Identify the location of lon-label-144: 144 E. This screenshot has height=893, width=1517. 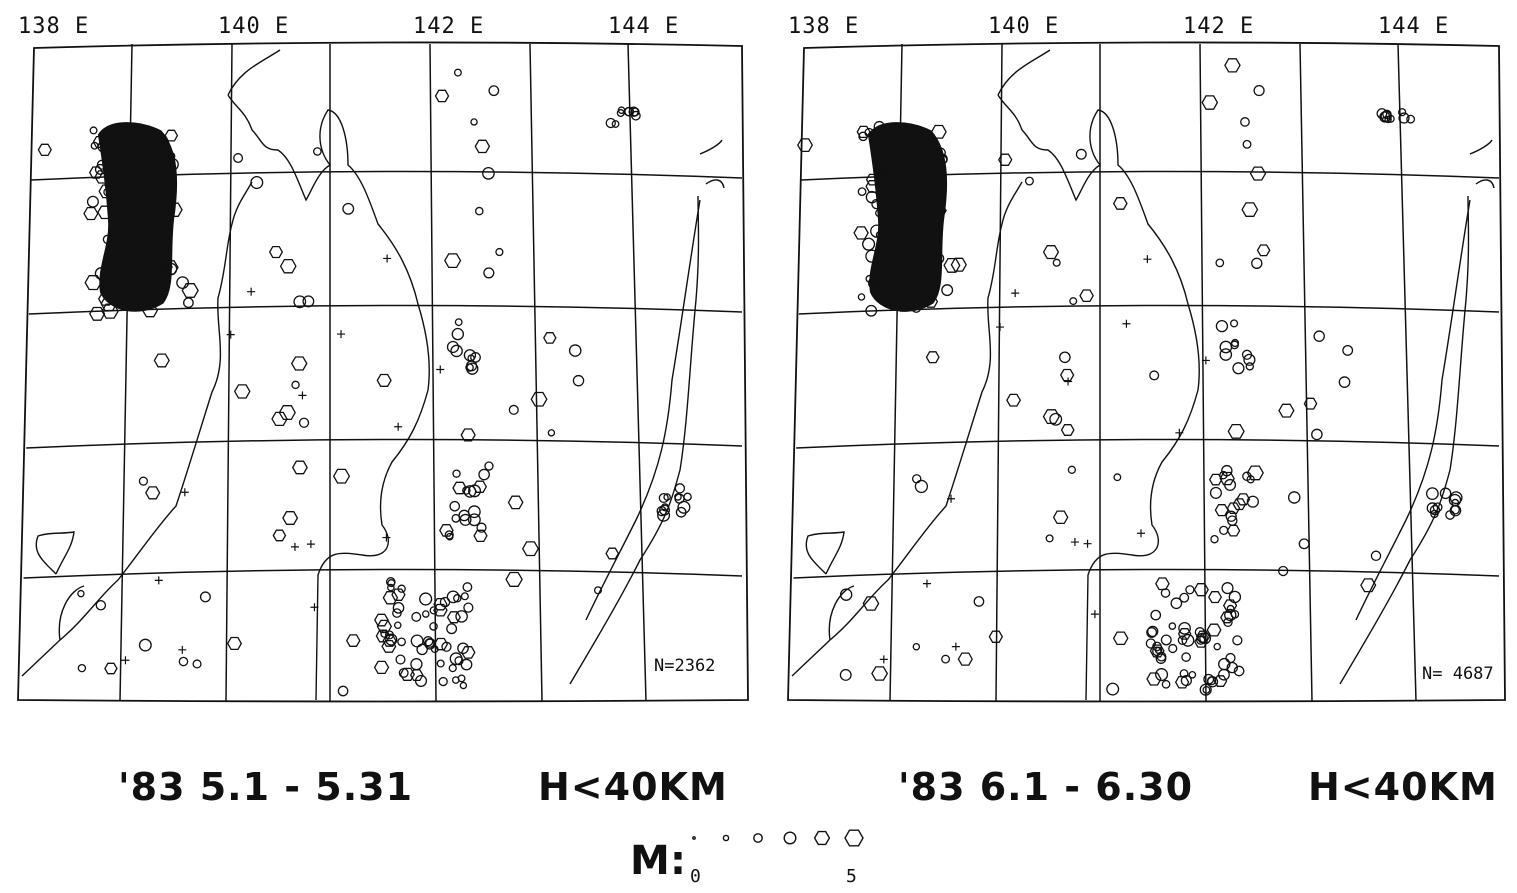
(1414, 26).